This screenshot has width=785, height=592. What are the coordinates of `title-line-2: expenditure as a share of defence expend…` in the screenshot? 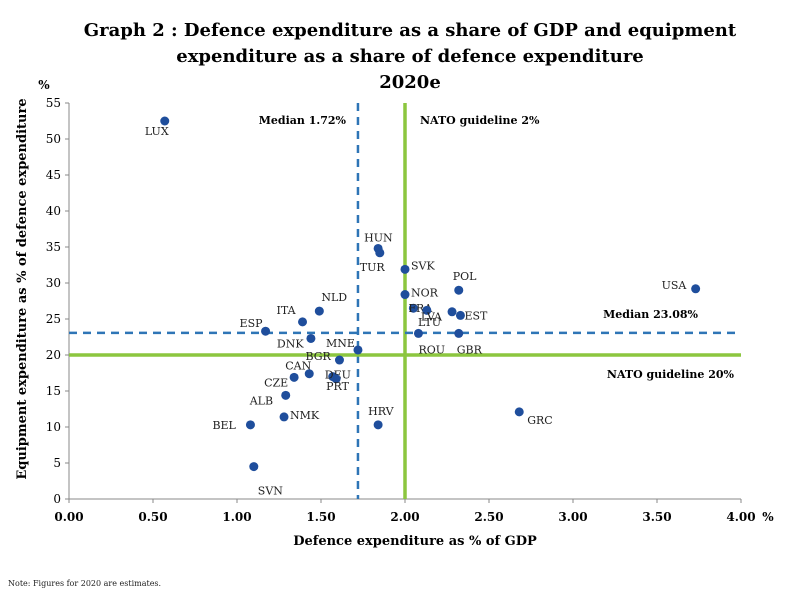 It's located at (410, 56).